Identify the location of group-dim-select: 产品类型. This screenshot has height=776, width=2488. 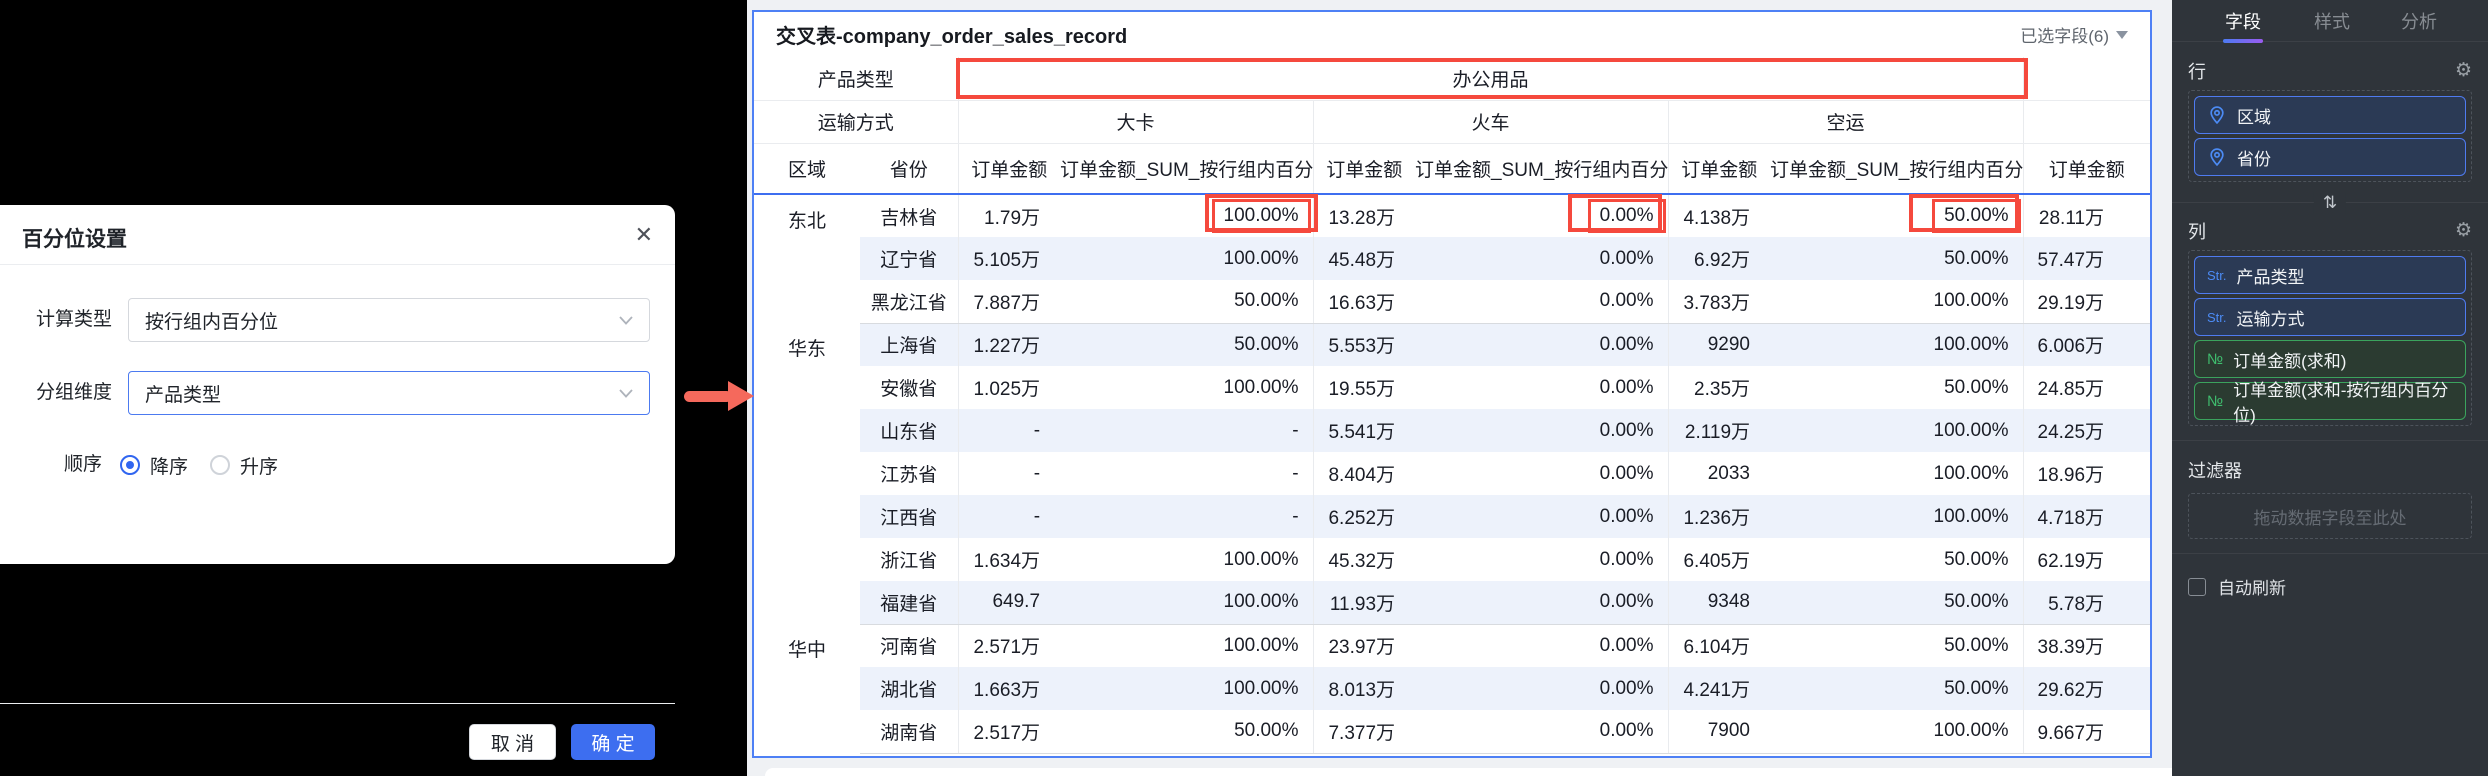
(389, 393).